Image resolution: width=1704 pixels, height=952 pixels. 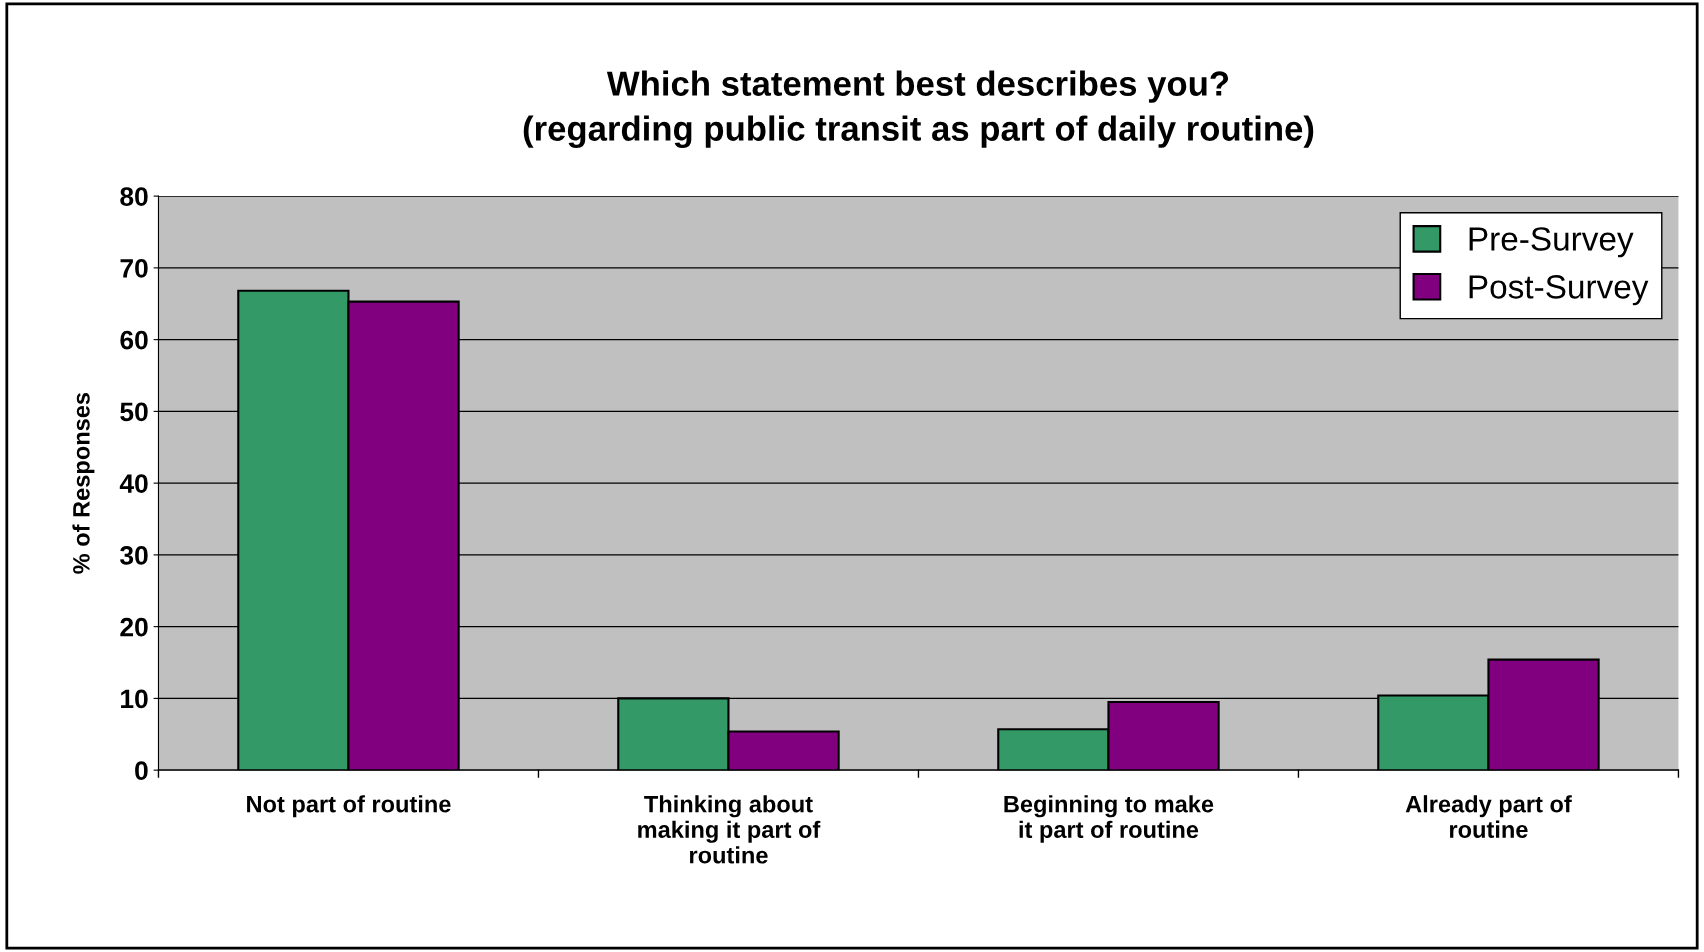 What do you see at coordinates (134, 699) in the screenshot?
I see `y-tick-label: 10` at bounding box center [134, 699].